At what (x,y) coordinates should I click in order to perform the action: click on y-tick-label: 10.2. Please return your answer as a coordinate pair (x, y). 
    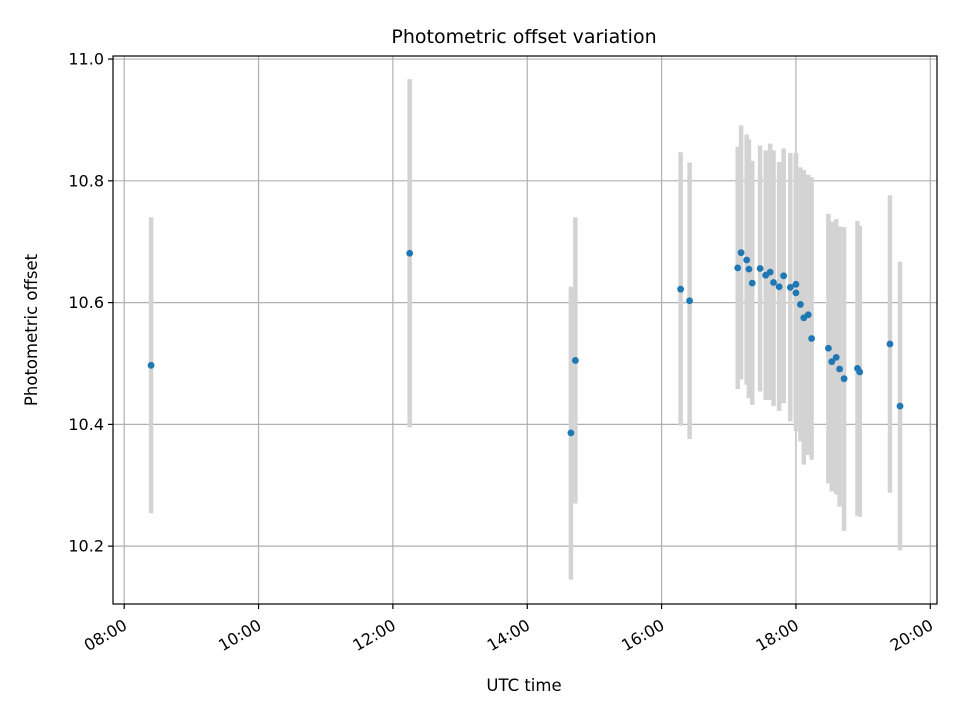
    Looking at the image, I should click on (86, 546).